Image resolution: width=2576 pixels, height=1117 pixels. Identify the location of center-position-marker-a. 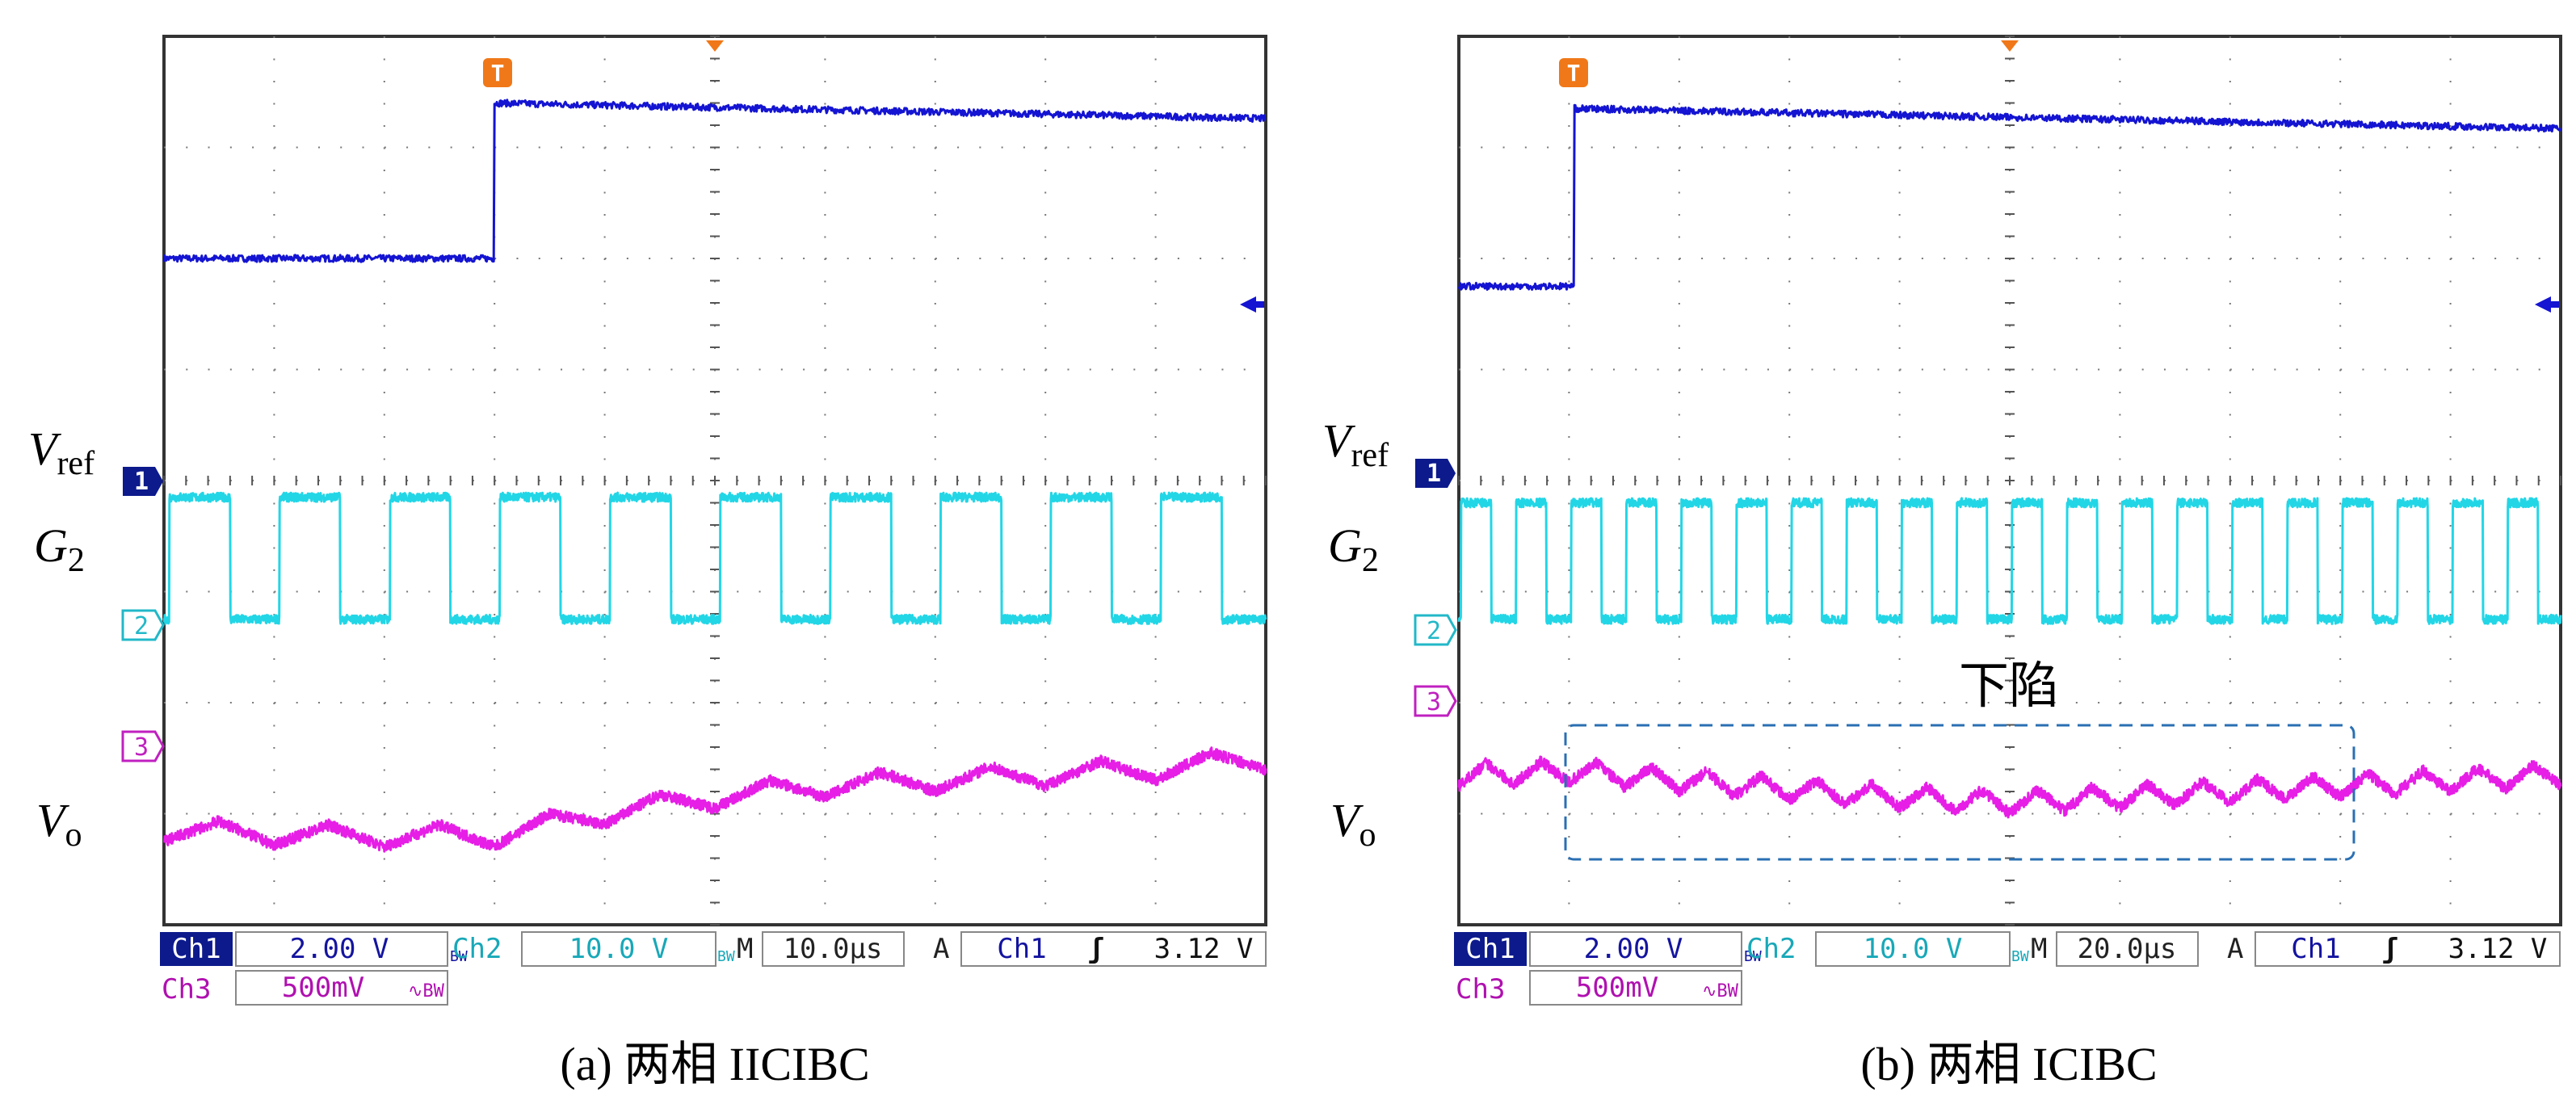
(715, 46).